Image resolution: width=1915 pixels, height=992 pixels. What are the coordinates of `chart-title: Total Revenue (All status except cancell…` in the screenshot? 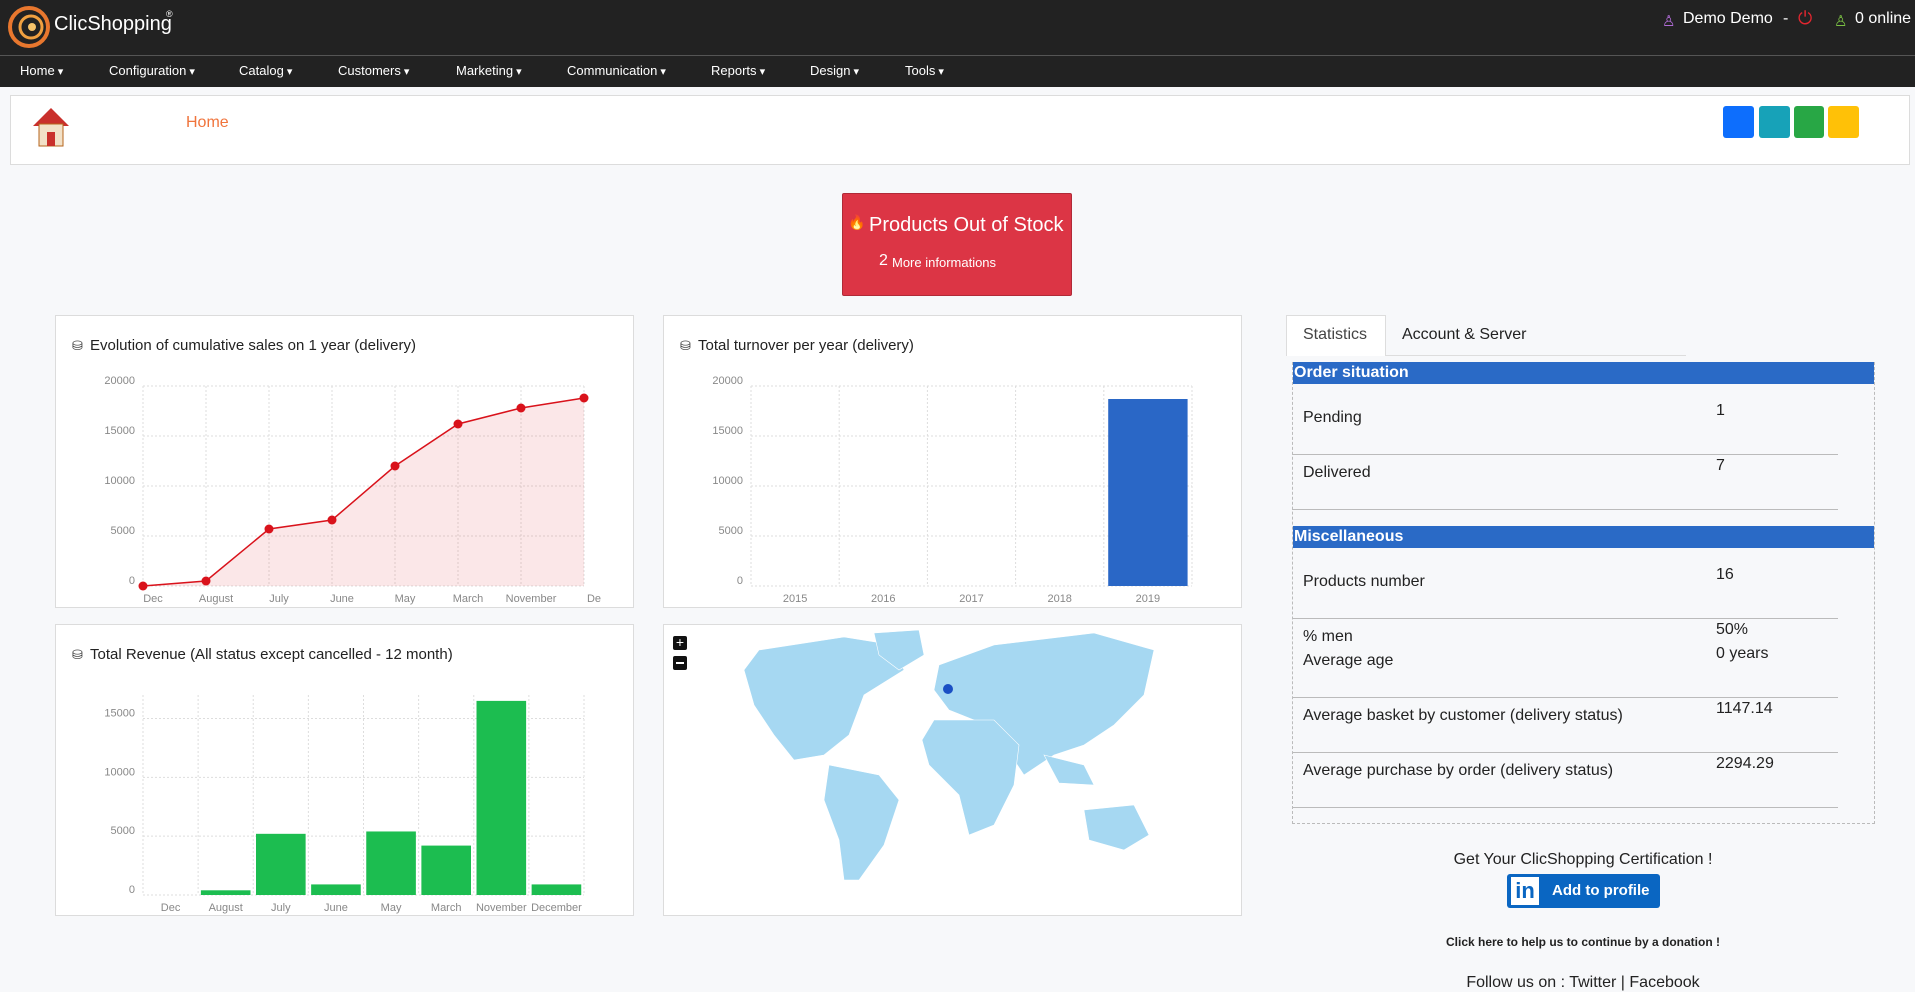 It's located at (271, 654).